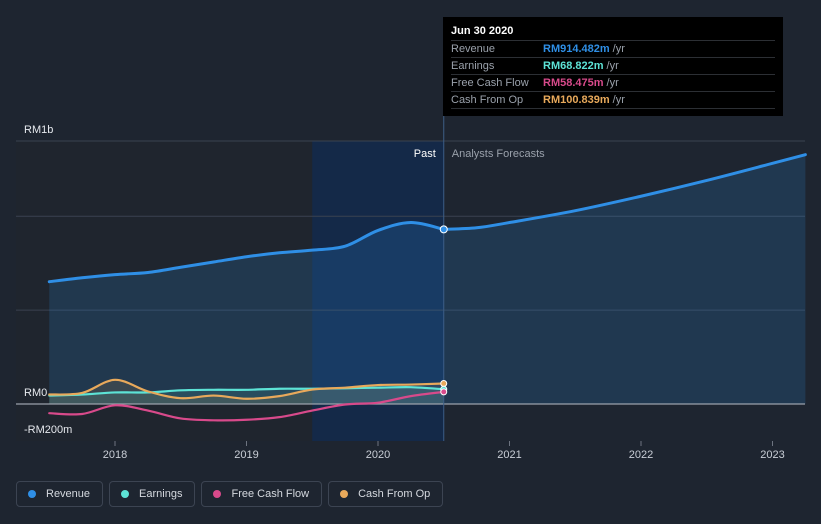  What do you see at coordinates (35, 393) in the screenshot?
I see `y-axis-label: RM0` at bounding box center [35, 393].